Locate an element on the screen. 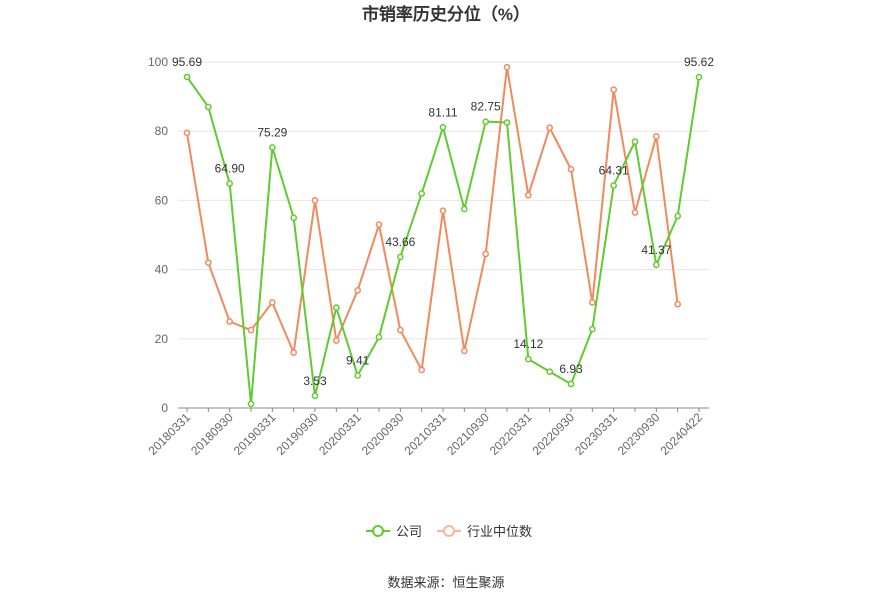  data-label: 3.53 is located at coordinates (315, 381).